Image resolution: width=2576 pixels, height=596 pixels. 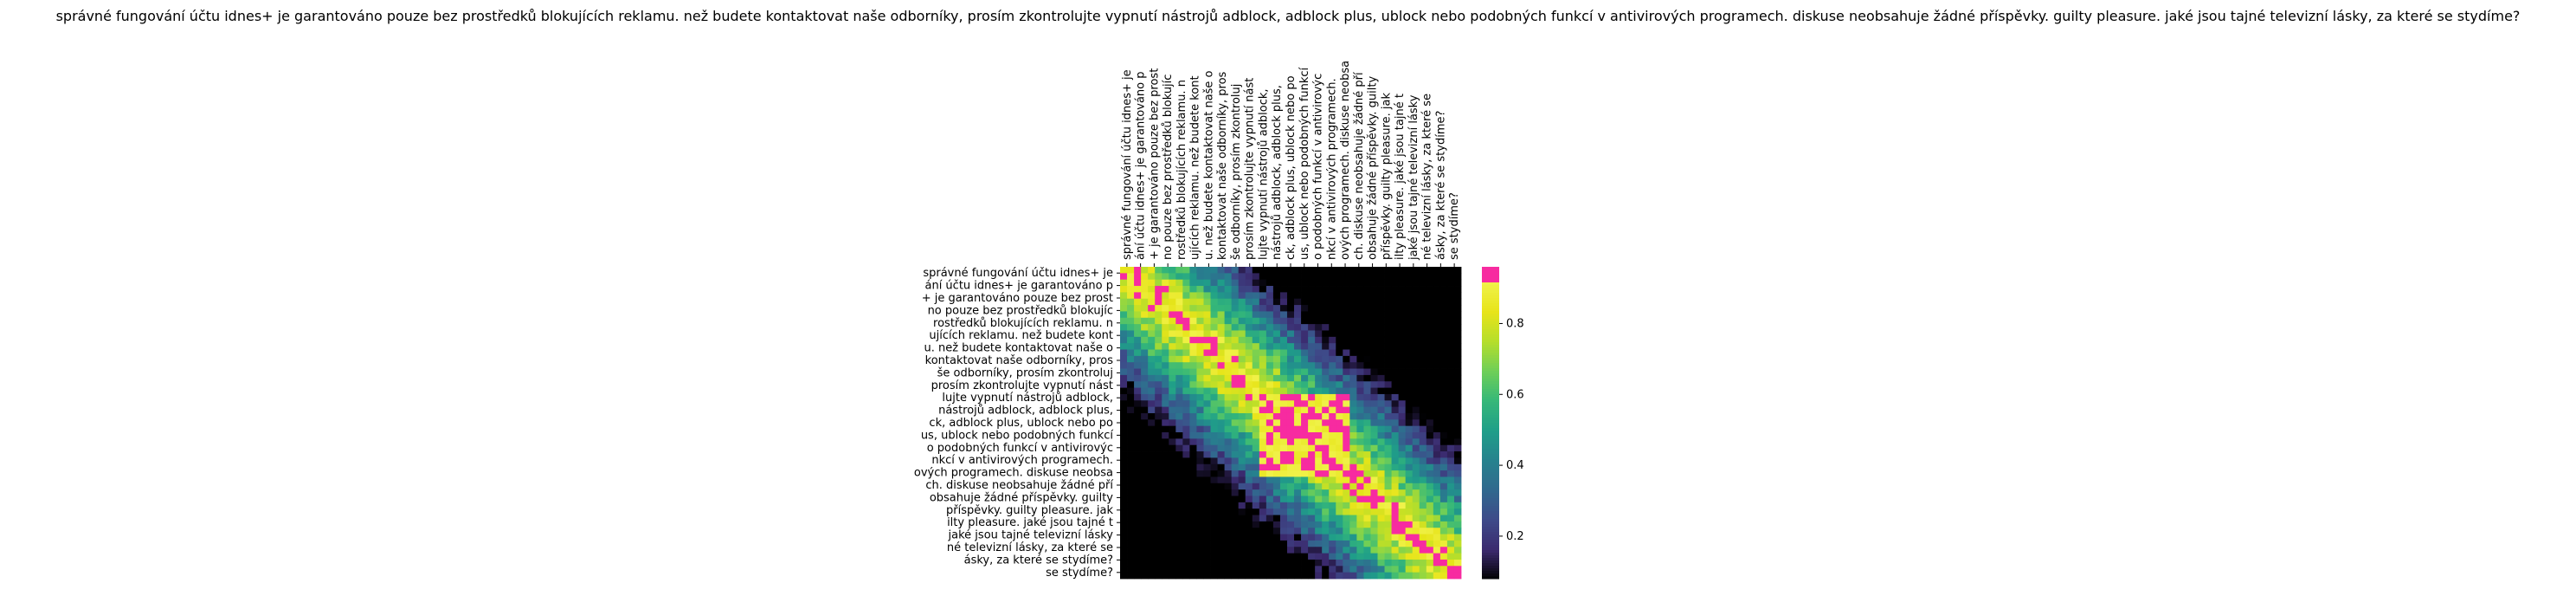 I want to click on y-tick-label: se stydíme?, so click(x=1079, y=573).